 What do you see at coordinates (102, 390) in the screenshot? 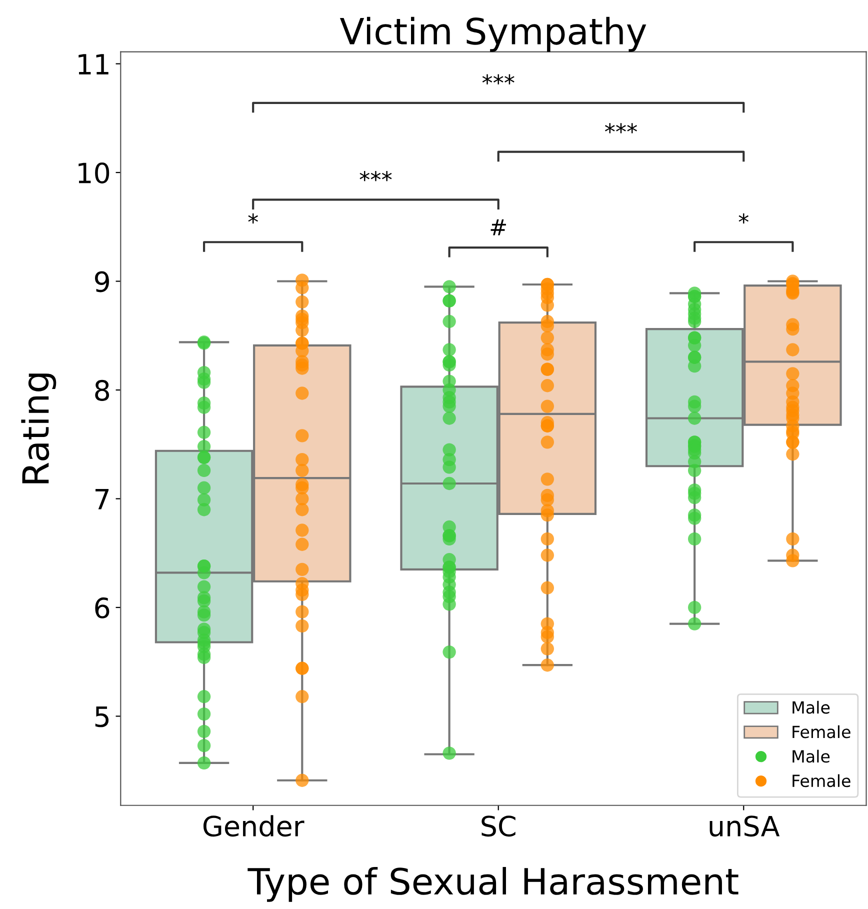
I see `y-tick-label: 8` at bounding box center [102, 390].